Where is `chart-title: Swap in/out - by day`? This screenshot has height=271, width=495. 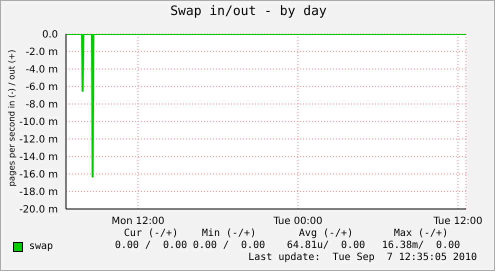 chart-title: Swap in/out - by day is located at coordinates (248, 11).